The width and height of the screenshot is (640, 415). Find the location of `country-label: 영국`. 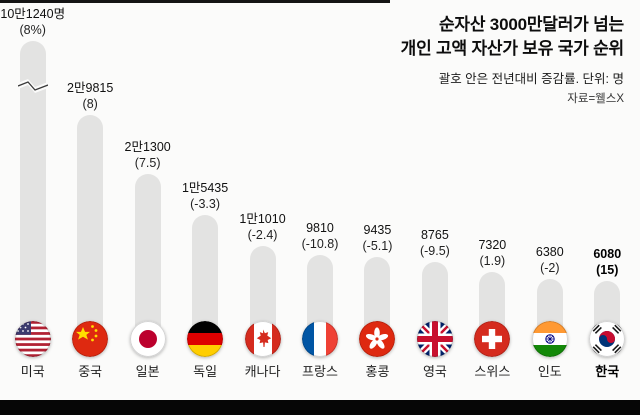

country-label: 영국 is located at coordinates (434, 371).